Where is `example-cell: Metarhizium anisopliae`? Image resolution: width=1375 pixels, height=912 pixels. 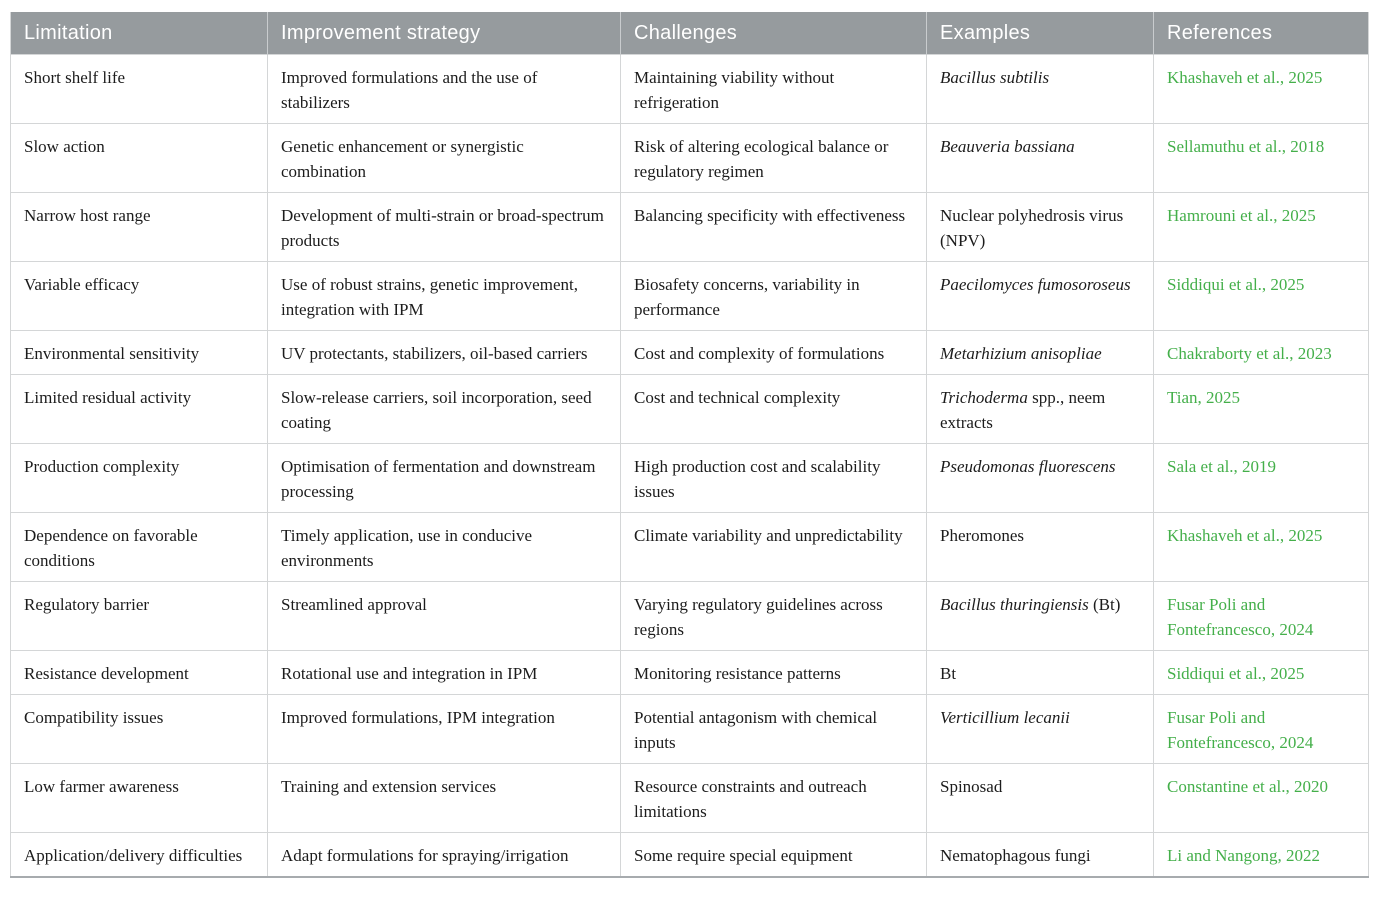 example-cell: Metarhizium anisopliae is located at coordinates (1040, 352).